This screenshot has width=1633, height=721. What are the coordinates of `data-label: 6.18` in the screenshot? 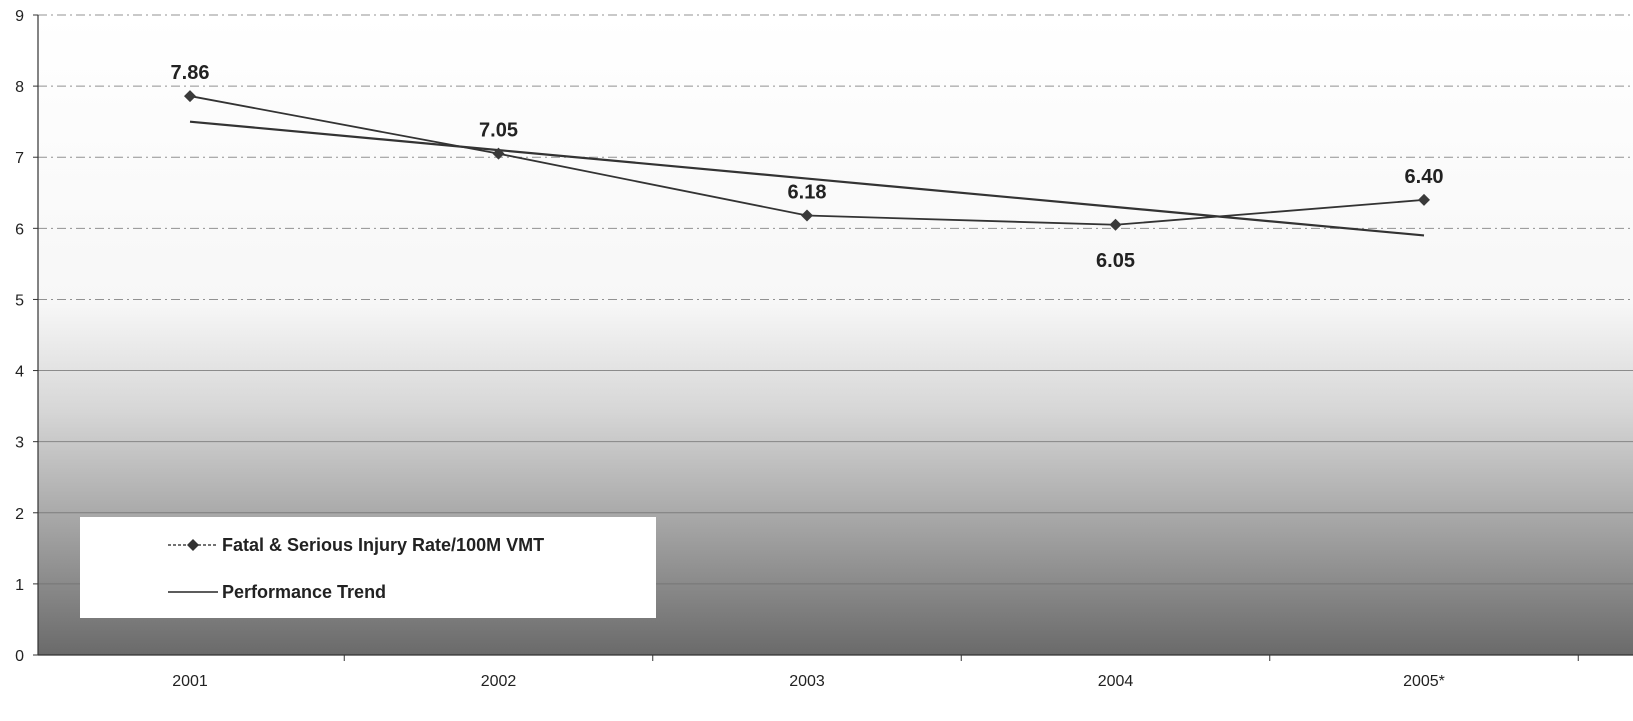 It's located at (807, 193).